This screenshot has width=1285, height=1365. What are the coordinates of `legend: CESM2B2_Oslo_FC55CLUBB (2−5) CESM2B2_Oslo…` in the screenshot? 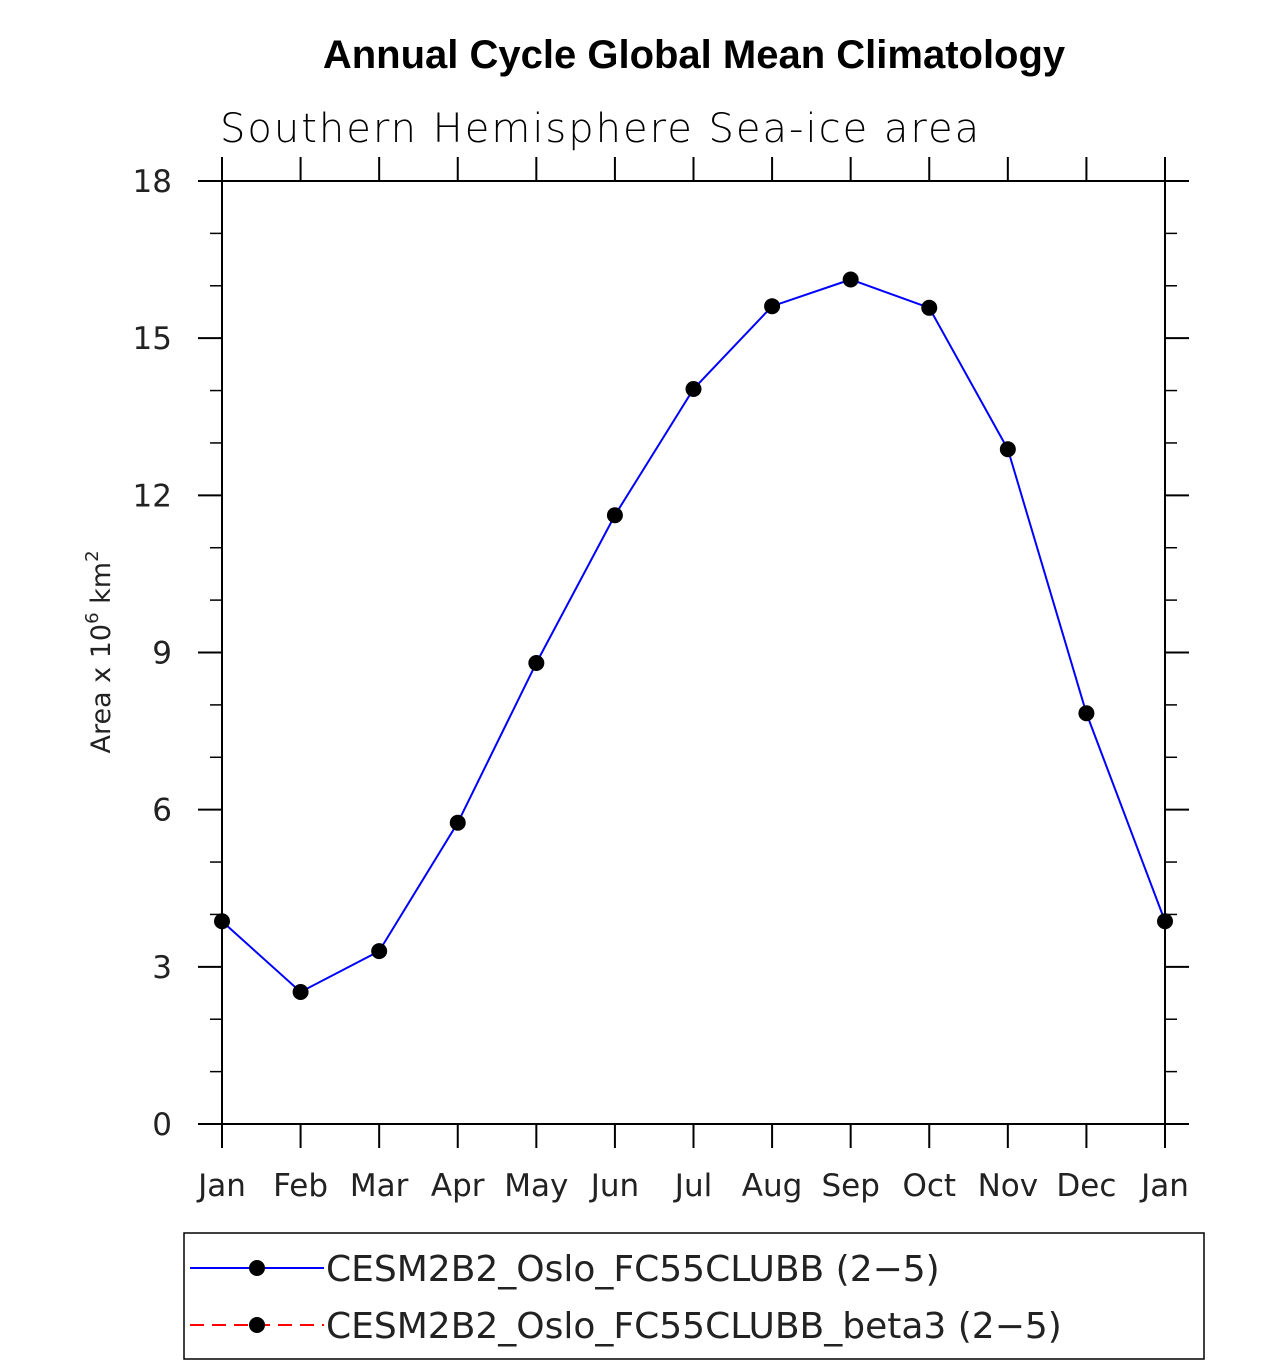 It's located at (694, 1296).